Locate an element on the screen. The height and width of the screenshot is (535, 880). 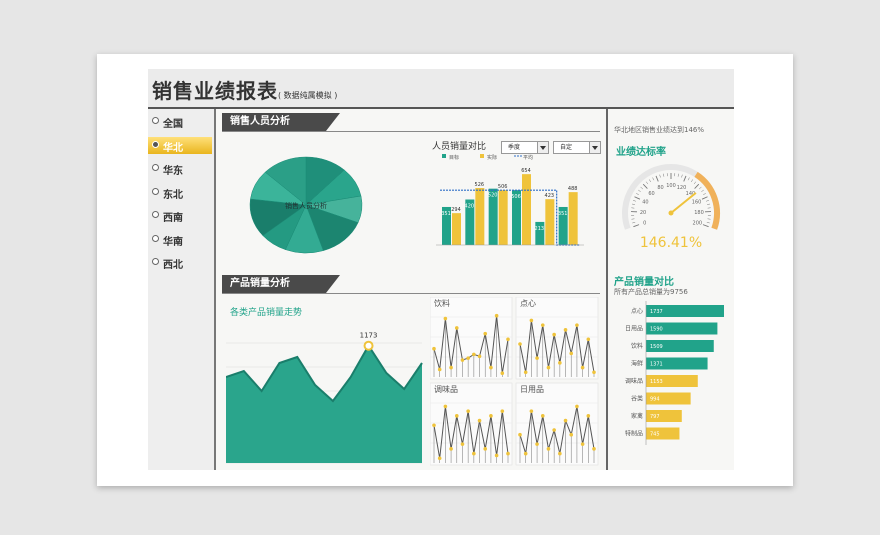
bar-value-label: 506 is located at coordinates (516, 197).